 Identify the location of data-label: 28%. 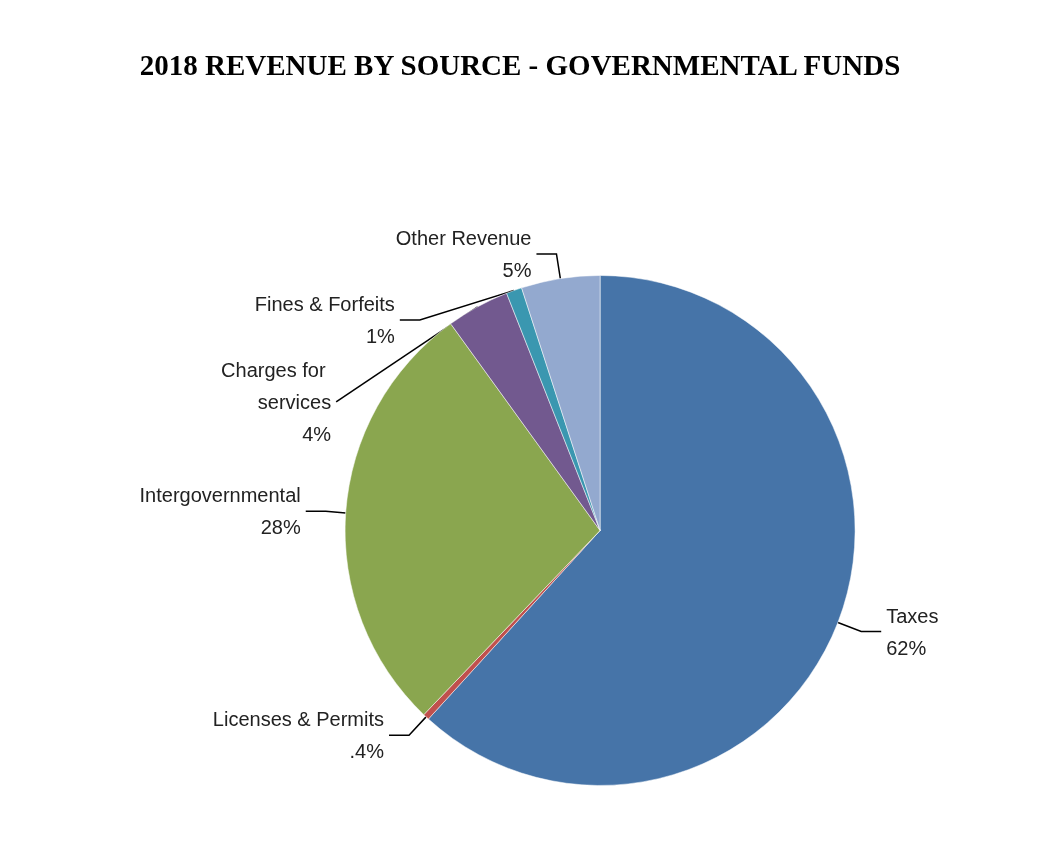
(280, 527).